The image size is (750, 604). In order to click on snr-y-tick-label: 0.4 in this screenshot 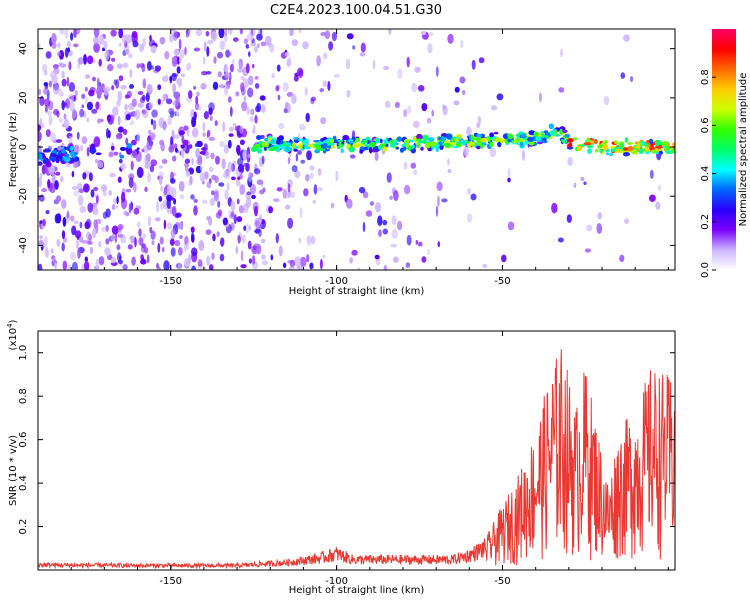, I will do `click(23, 483)`.